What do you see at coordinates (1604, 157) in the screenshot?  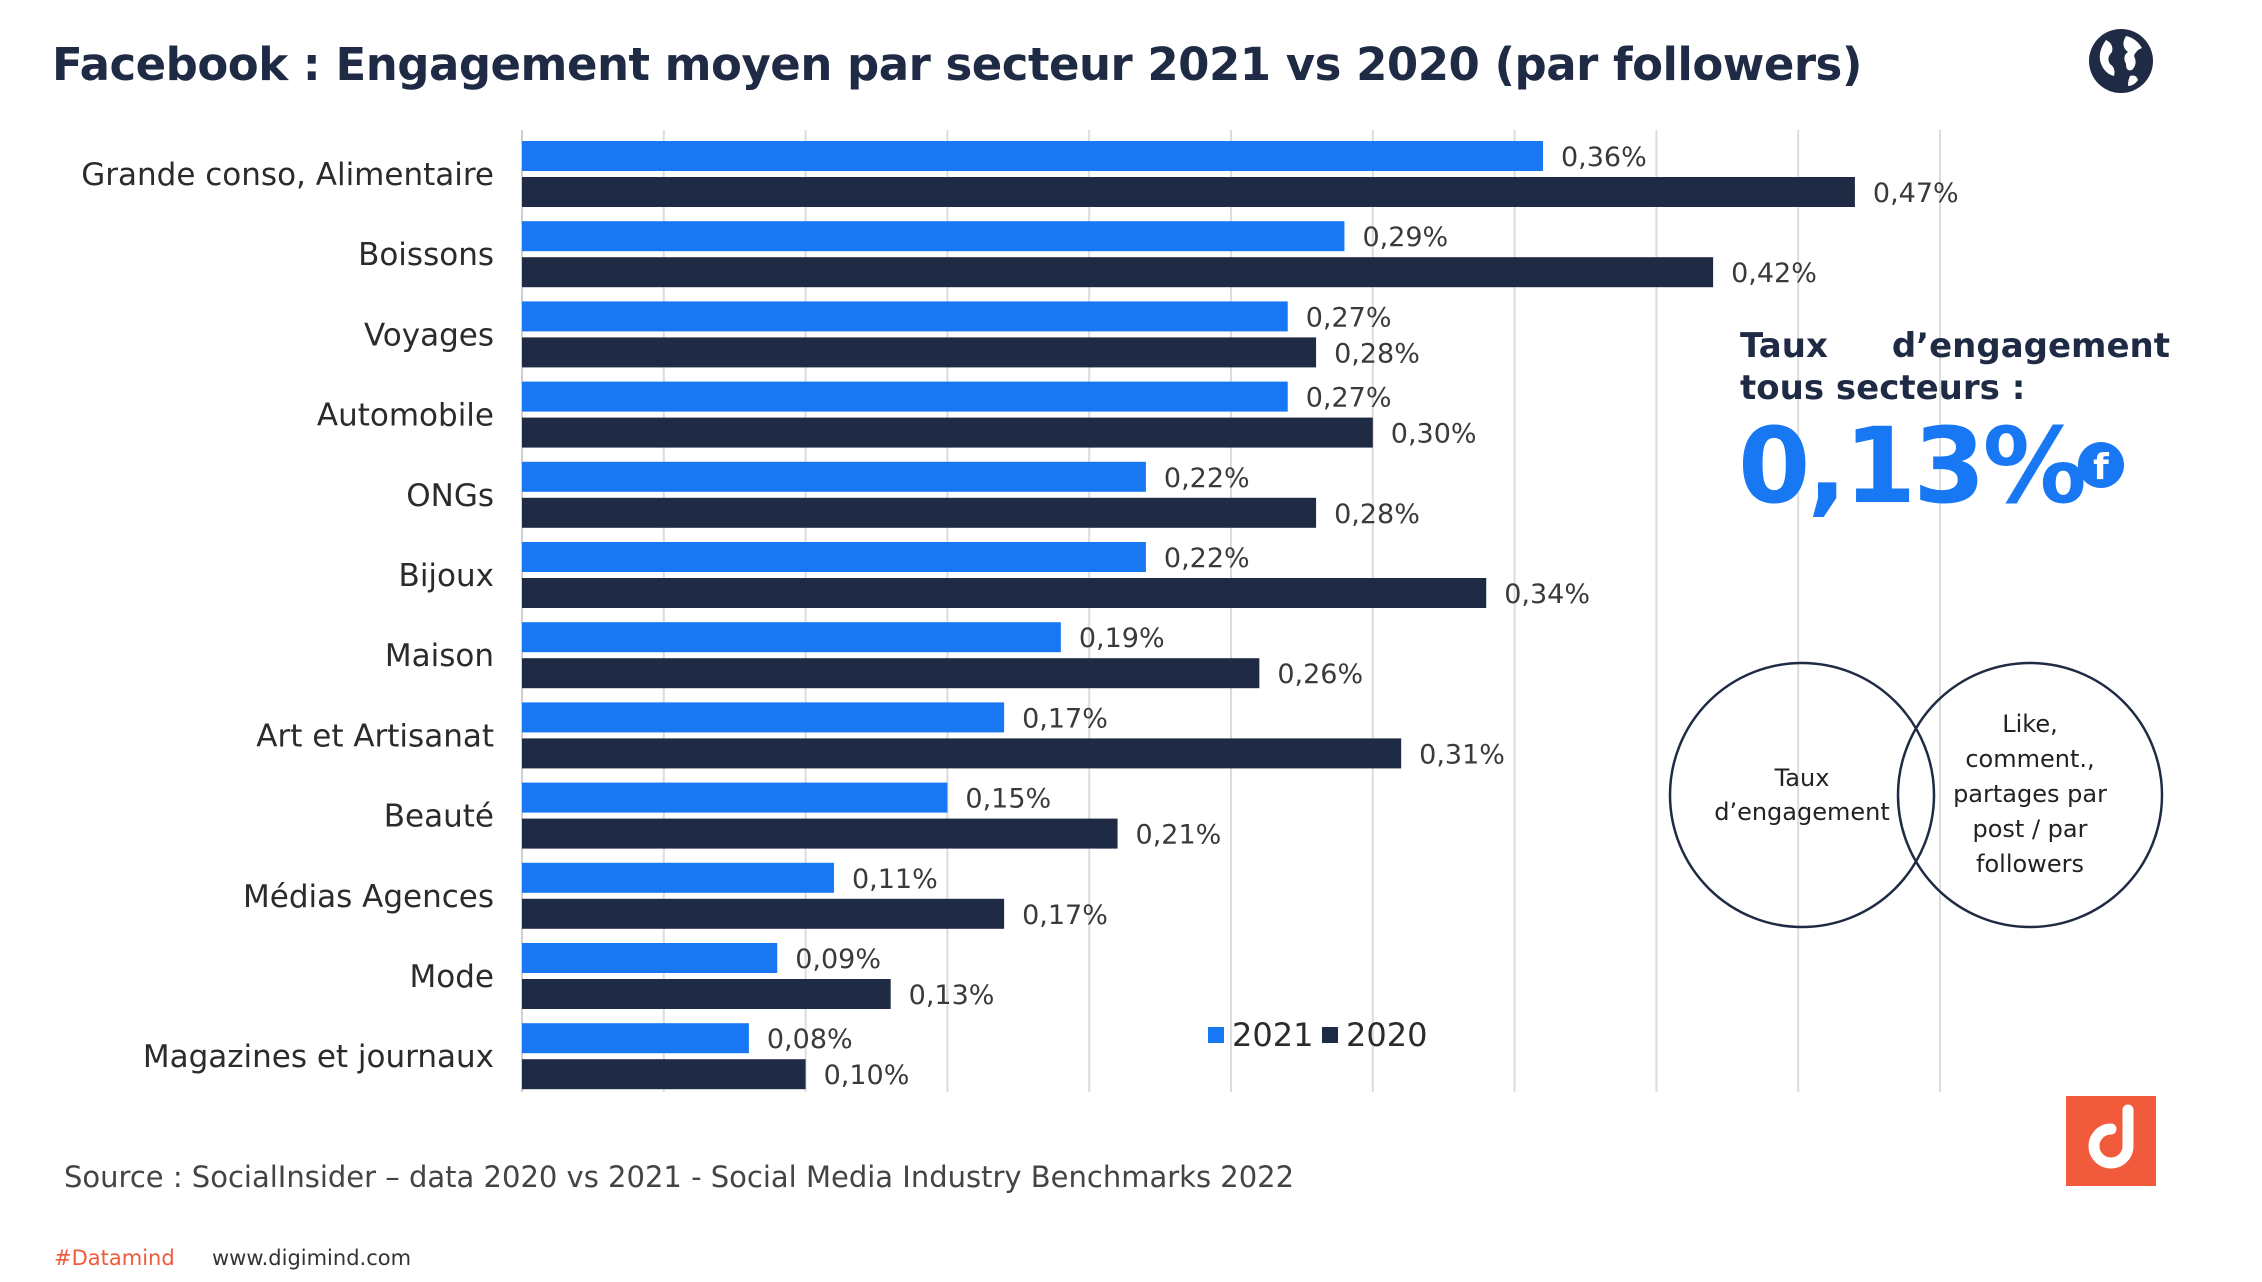 I see `data-label-2021: 0,36%` at bounding box center [1604, 157].